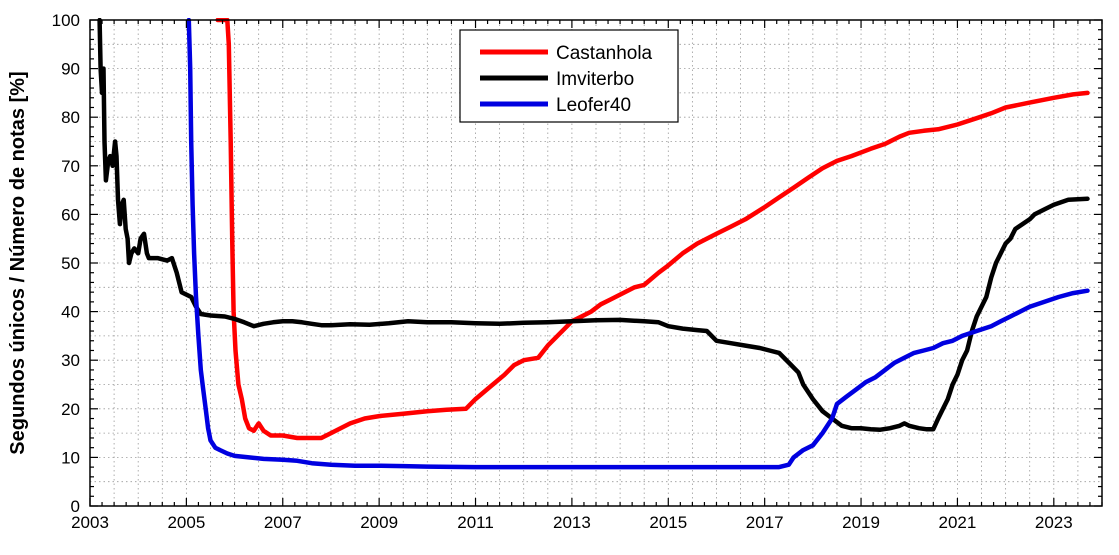  What do you see at coordinates (595, 79) in the screenshot?
I see `legend-label-imviterbo: Imviterbo` at bounding box center [595, 79].